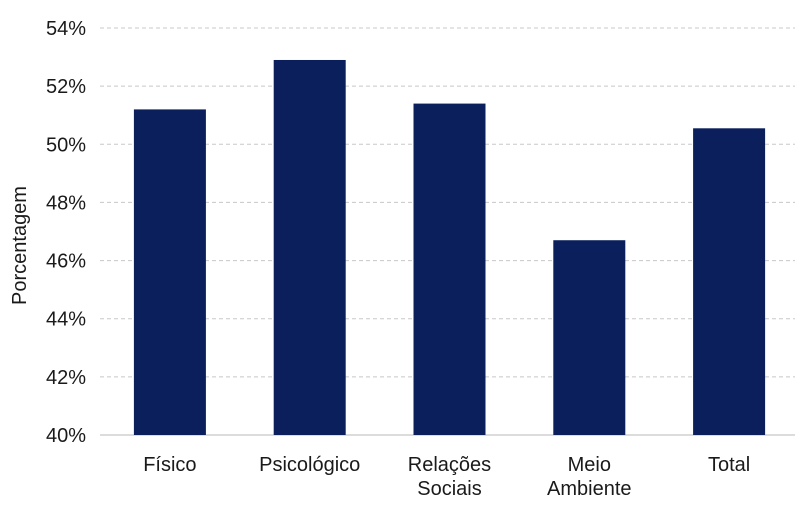 This screenshot has height=505, width=799. What do you see at coordinates (66, 436) in the screenshot?
I see `y-tick-label: 40%` at bounding box center [66, 436].